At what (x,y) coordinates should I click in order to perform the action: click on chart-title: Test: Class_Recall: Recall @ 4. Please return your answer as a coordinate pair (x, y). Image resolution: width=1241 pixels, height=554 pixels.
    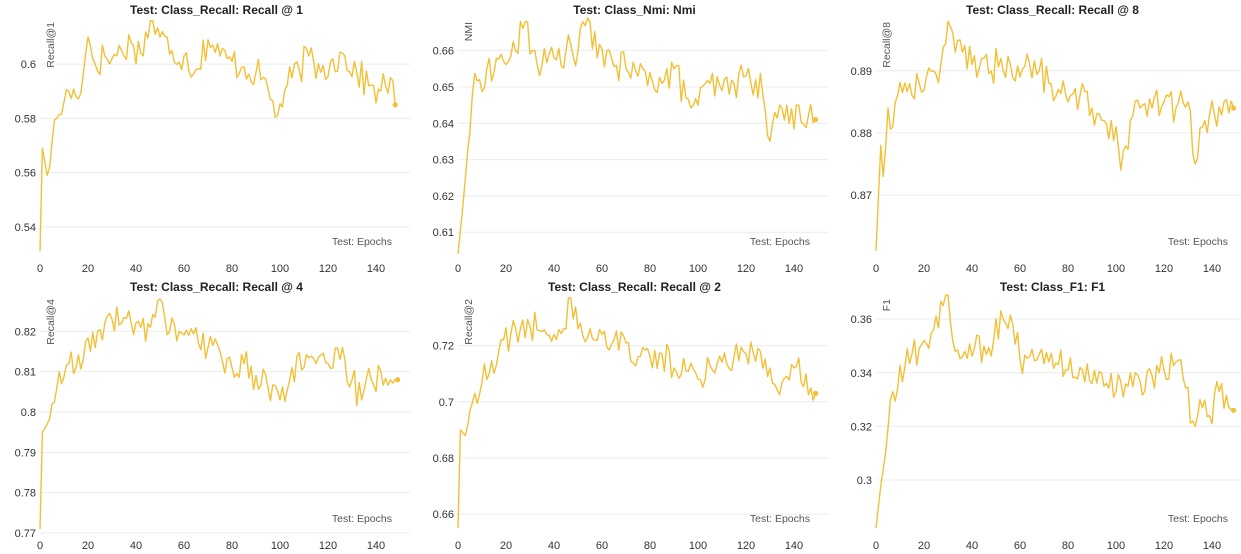
    Looking at the image, I should click on (216, 287).